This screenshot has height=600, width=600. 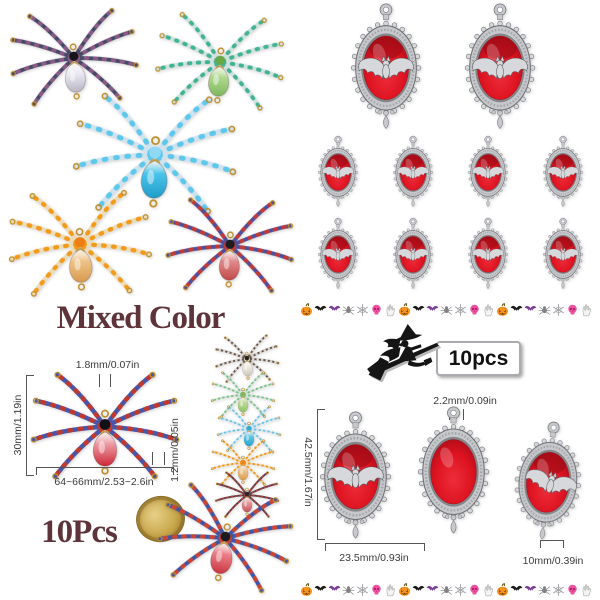 What do you see at coordinates (105, 471) in the screenshot?
I see `dim-width-line` at bounding box center [105, 471].